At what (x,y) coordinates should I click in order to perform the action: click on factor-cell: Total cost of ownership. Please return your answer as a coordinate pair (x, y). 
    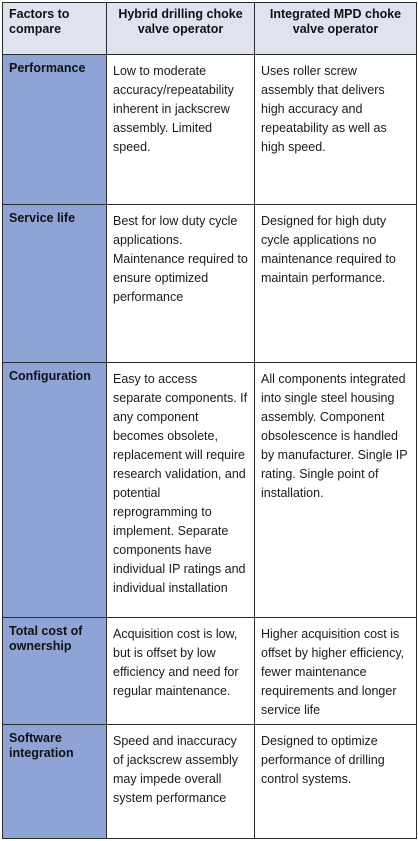
    Looking at the image, I should click on (54, 671).